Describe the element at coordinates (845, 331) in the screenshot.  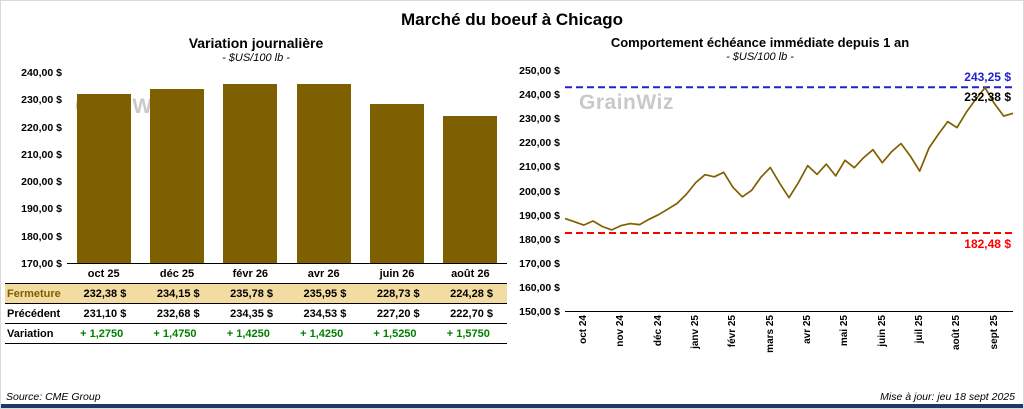
I see `x-axis-label: mai 25` at that location.